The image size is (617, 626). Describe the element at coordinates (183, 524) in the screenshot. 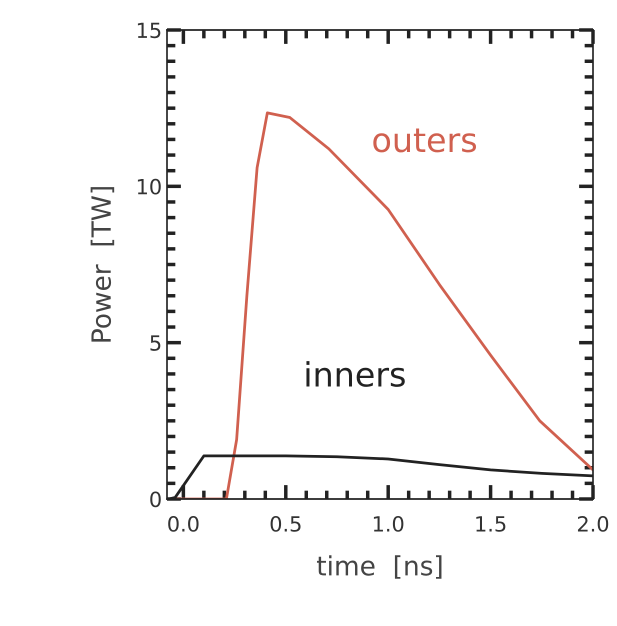

I see `x-tick-label: 0.0` at that location.